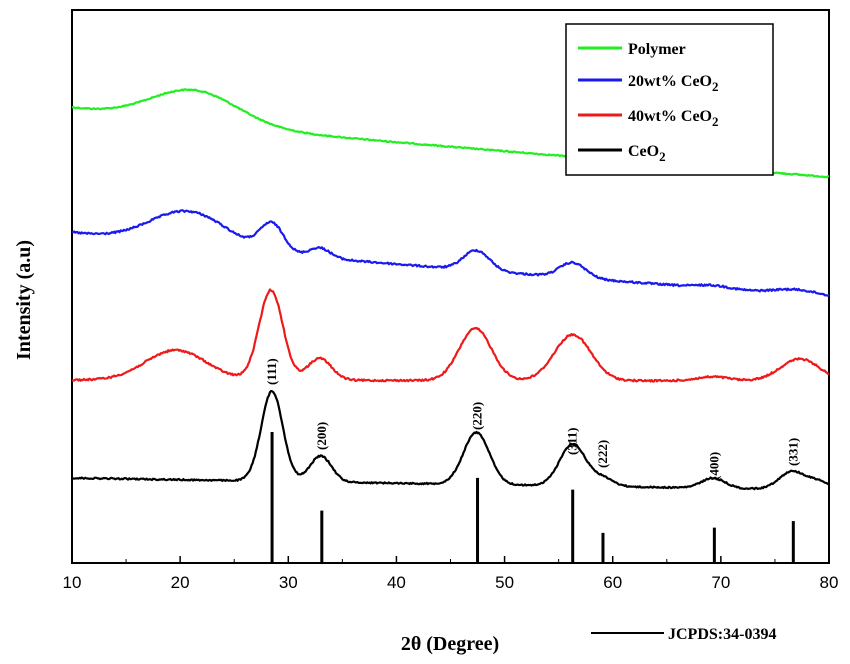 The image size is (850, 664). Describe the element at coordinates (396, 582) in the screenshot. I see `x-tick-label: 40` at that location.